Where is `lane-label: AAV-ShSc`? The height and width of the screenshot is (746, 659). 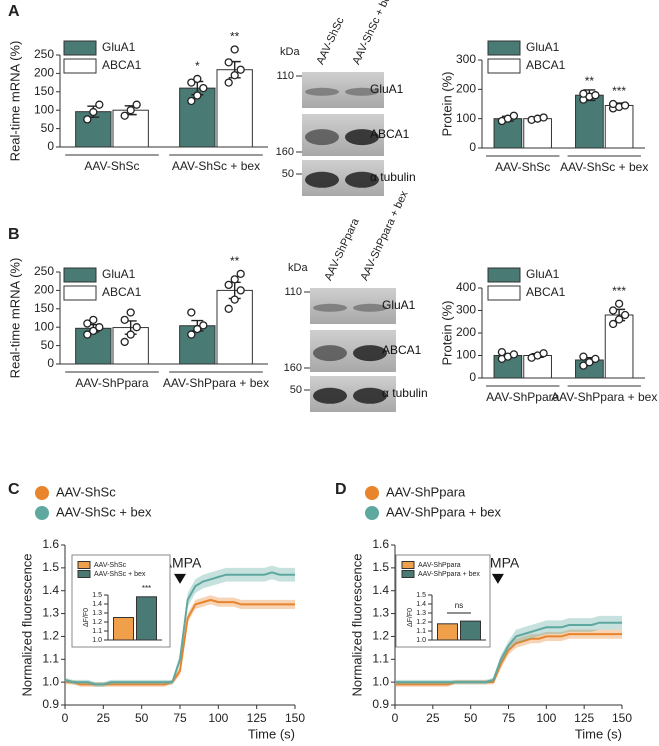
lane-label: AAV-ShSc is located at coordinates (330, 40).